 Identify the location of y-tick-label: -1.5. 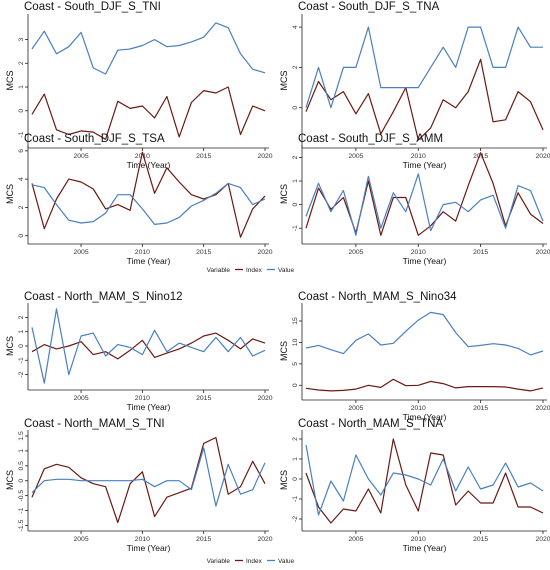
(21, 525).